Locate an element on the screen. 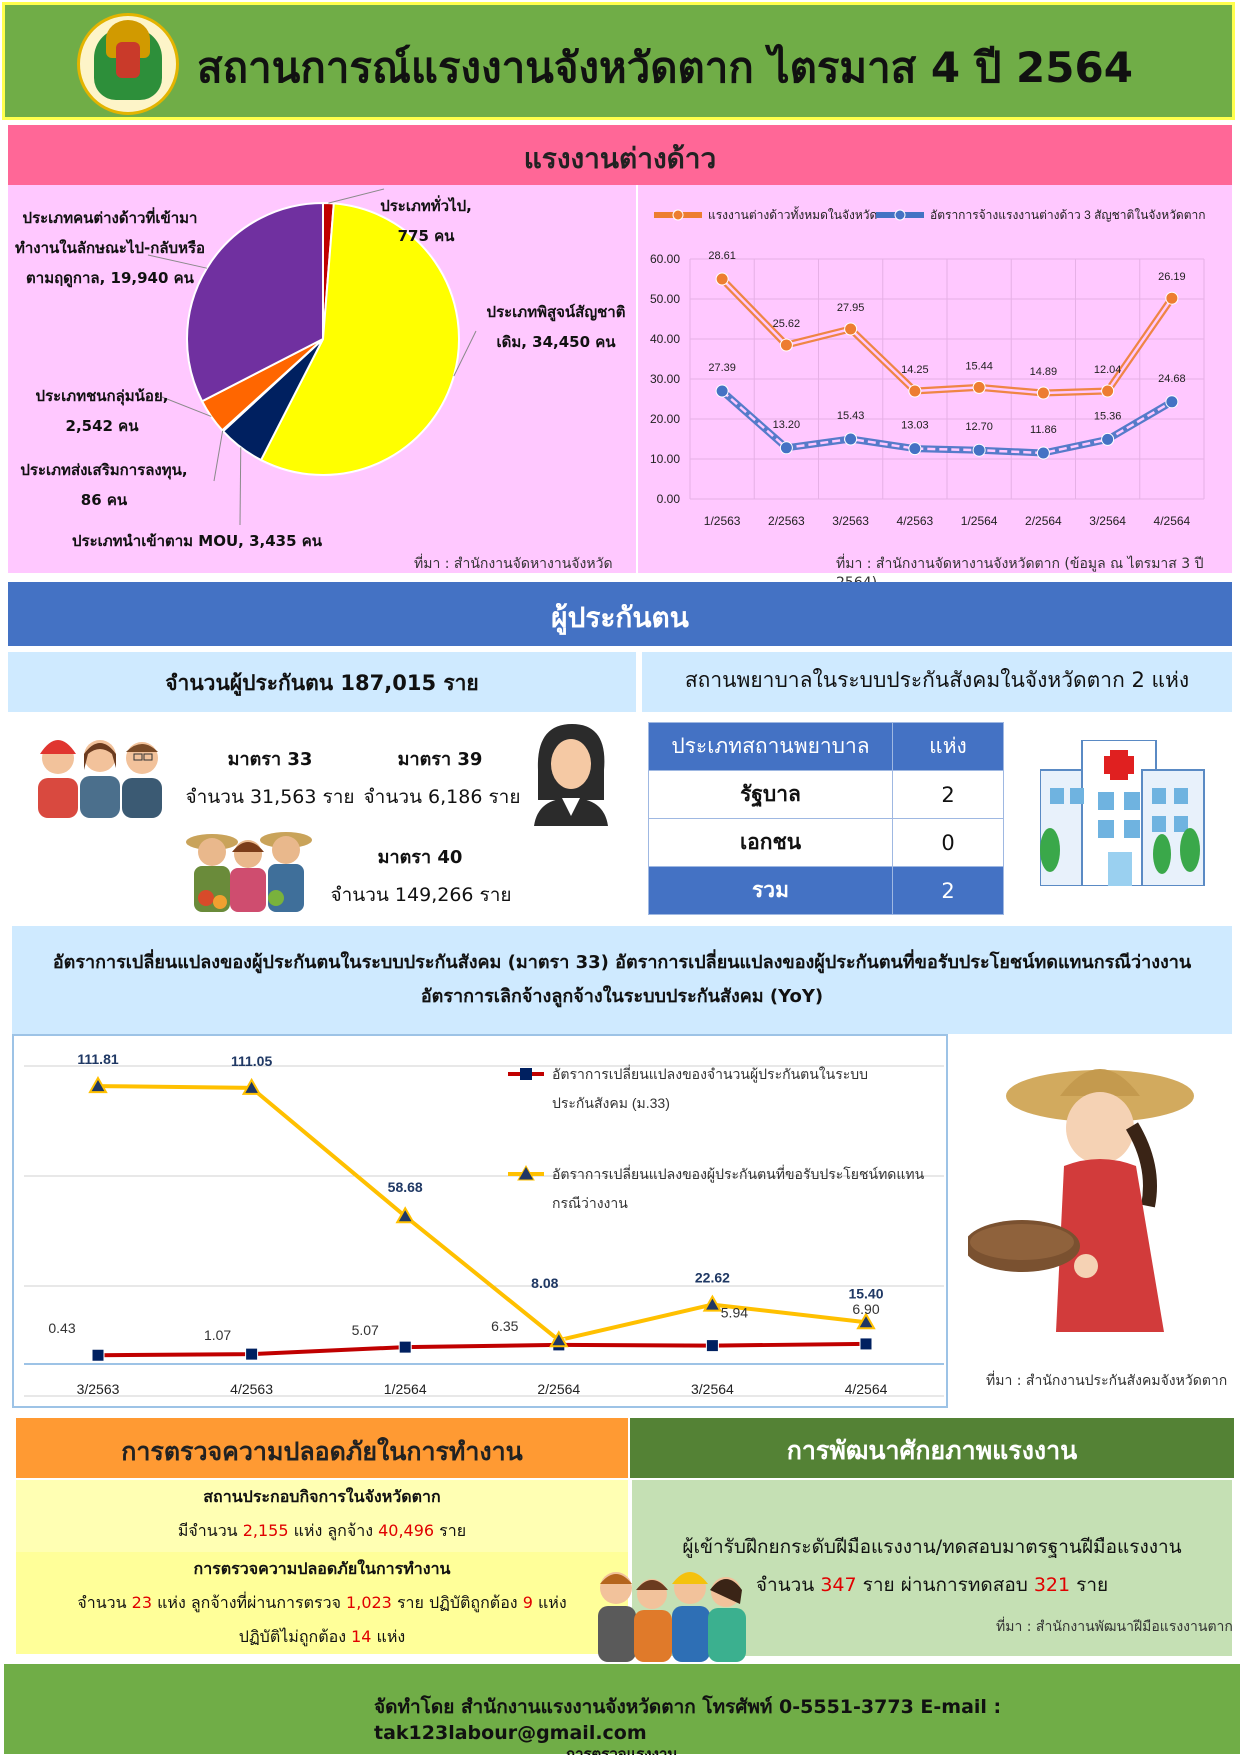 This screenshot has width=1241, height=1755. line1-ytick-2: 20.00 is located at coordinates (665, 419).